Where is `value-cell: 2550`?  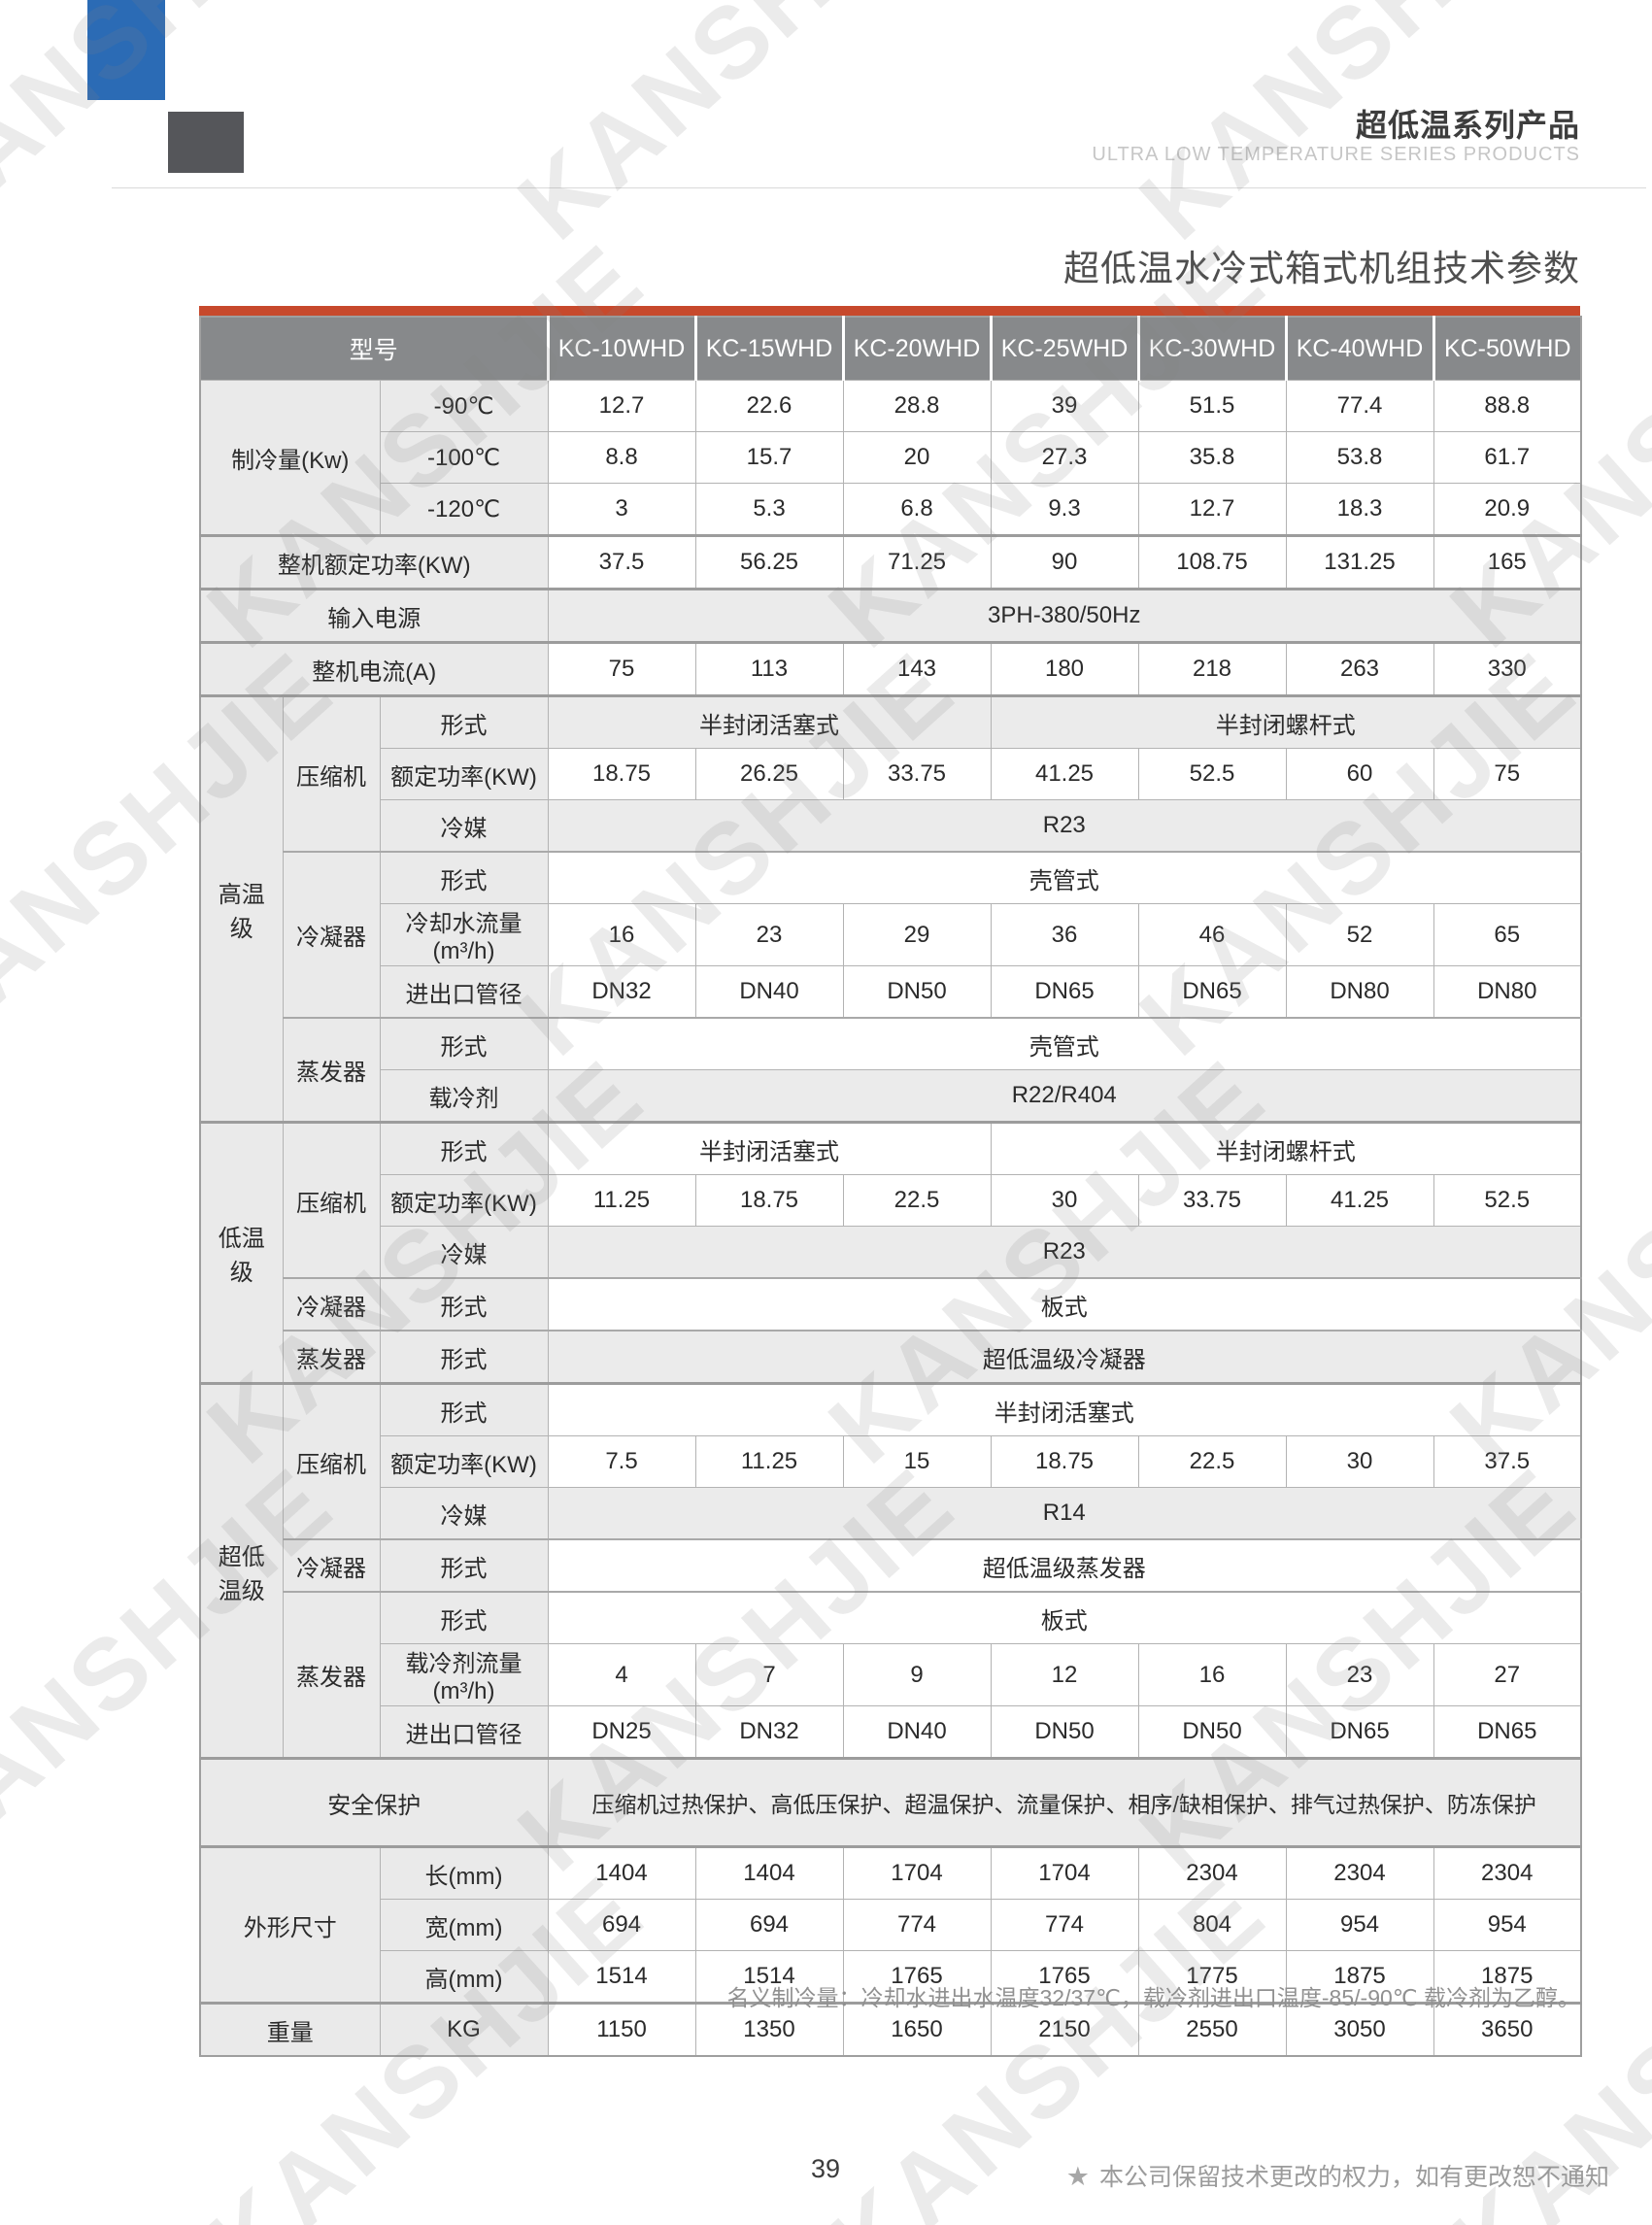 value-cell: 2550 is located at coordinates (1212, 2029).